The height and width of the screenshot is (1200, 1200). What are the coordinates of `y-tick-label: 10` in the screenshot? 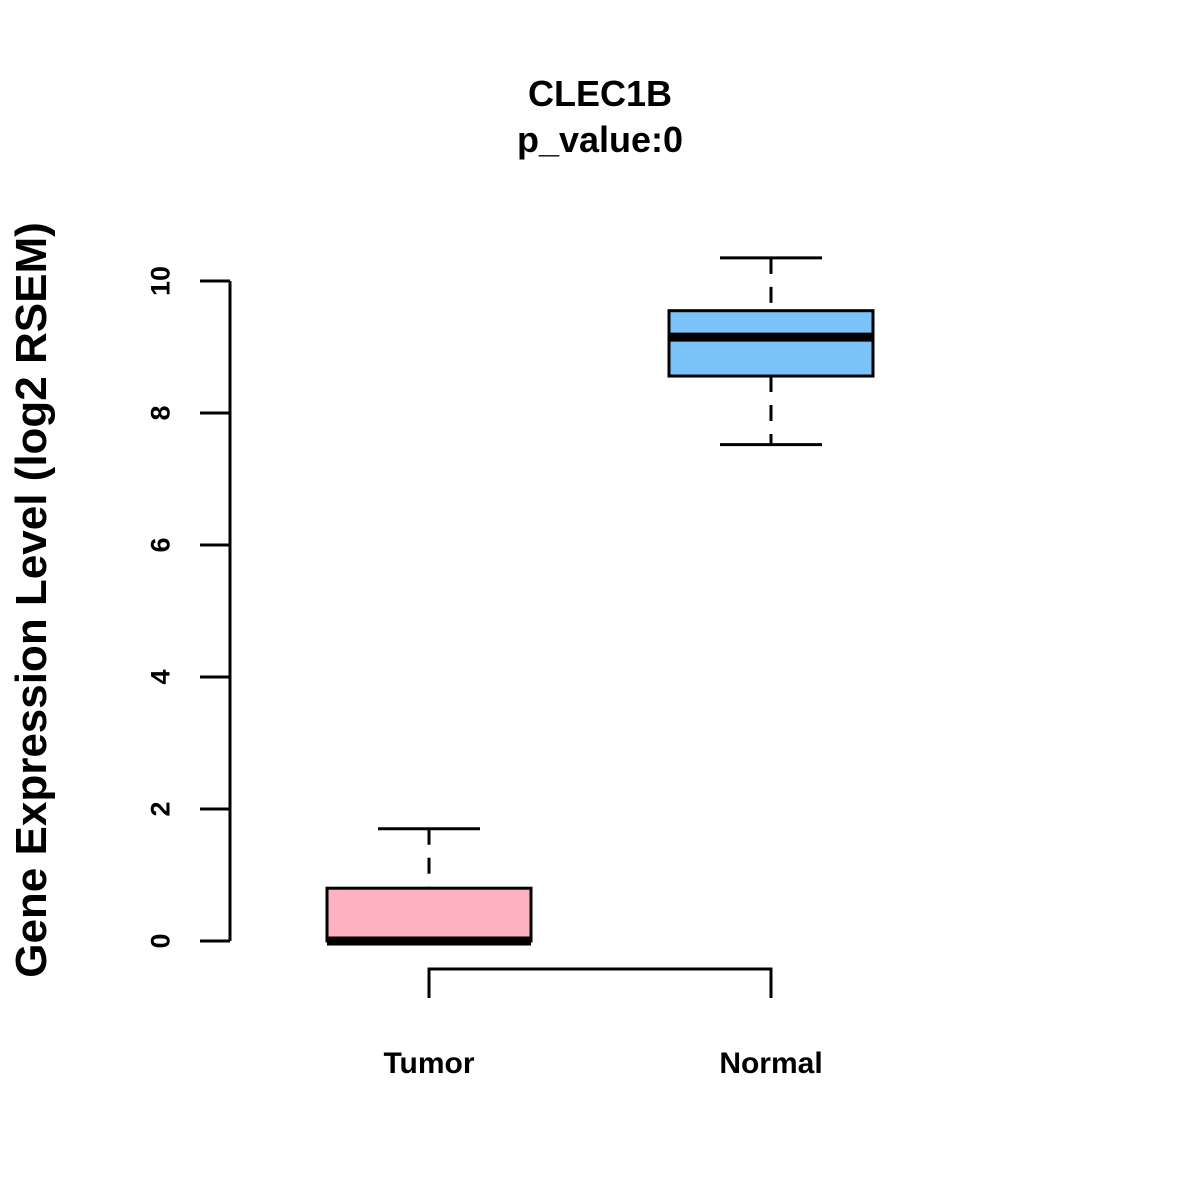 It's located at (160, 281).